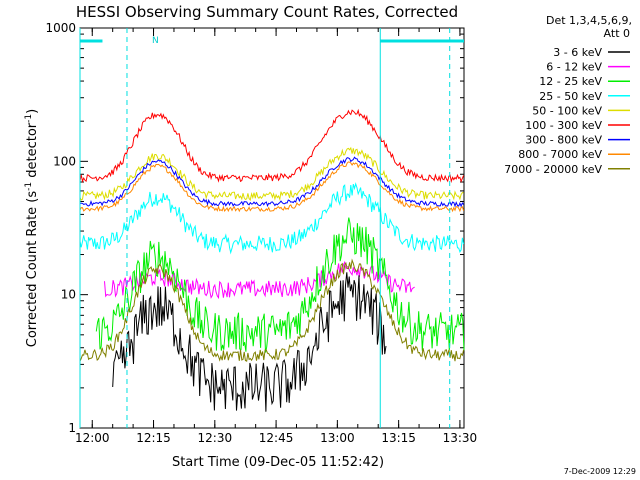 The width and height of the screenshot is (640, 480). I want to click on legend-label: 300 - 800 keV, so click(563, 140).